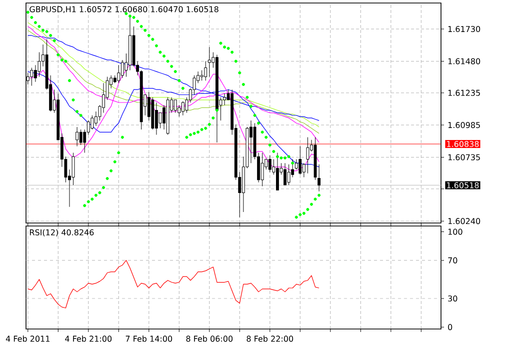  Describe the element at coordinates (464, 125) in the screenshot. I see `y-tick-label: 1.60985` at that location.